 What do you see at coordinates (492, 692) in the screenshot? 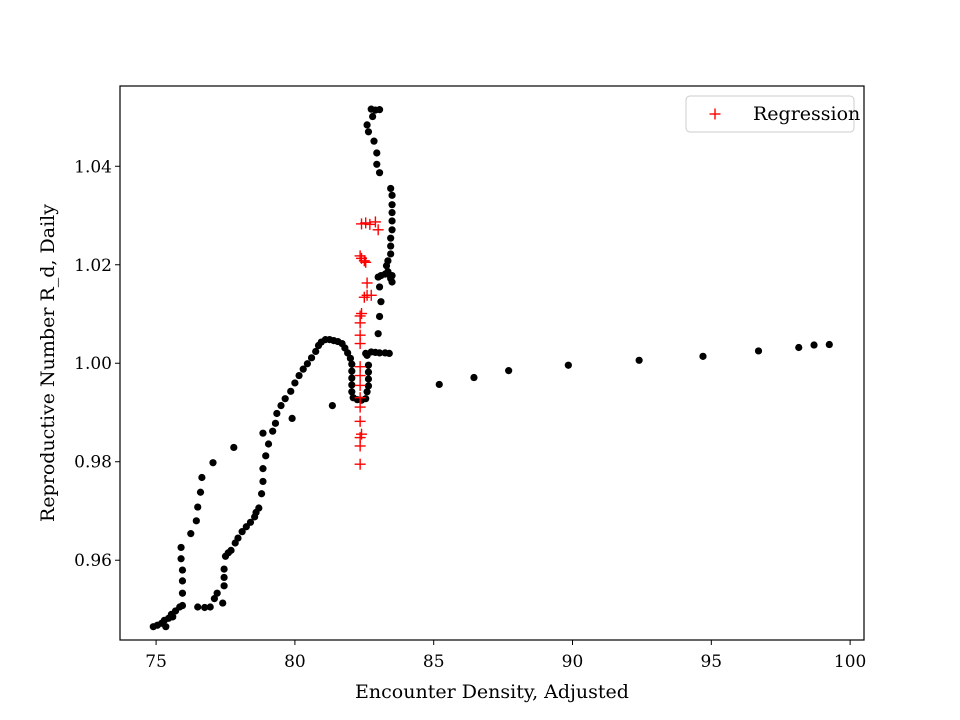
I see `x-axis-label: Encounter Density, Adjusted` at bounding box center [492, 692].